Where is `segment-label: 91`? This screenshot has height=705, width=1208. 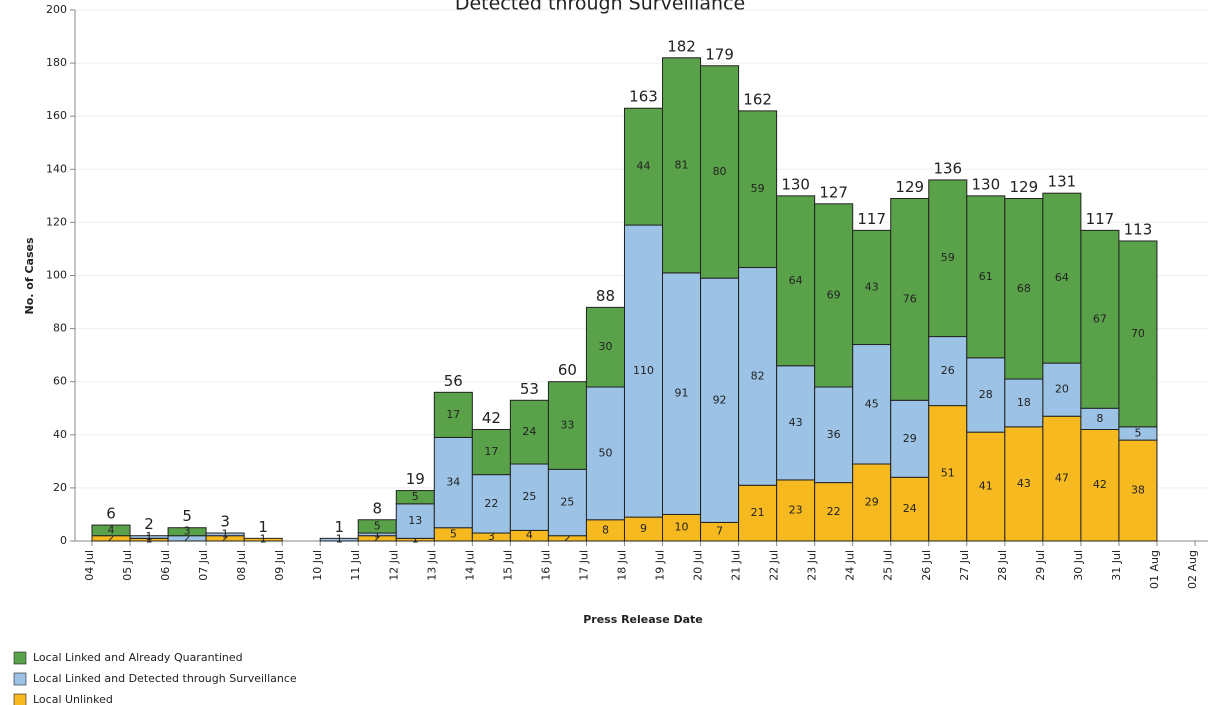 segment-label: 91 is located at coordinates (682, 393).